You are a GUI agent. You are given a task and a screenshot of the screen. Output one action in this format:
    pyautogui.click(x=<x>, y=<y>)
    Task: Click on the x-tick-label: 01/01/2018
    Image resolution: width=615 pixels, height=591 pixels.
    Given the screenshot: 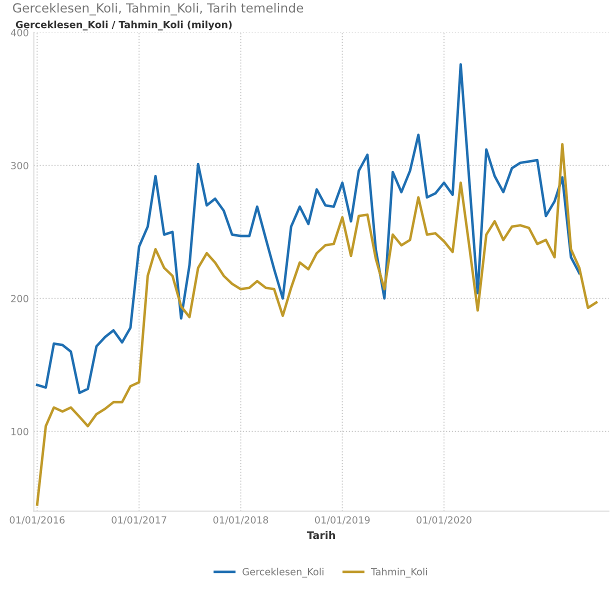 What is the action you would take?
    pyautogui.click(x=240, y=520)
    